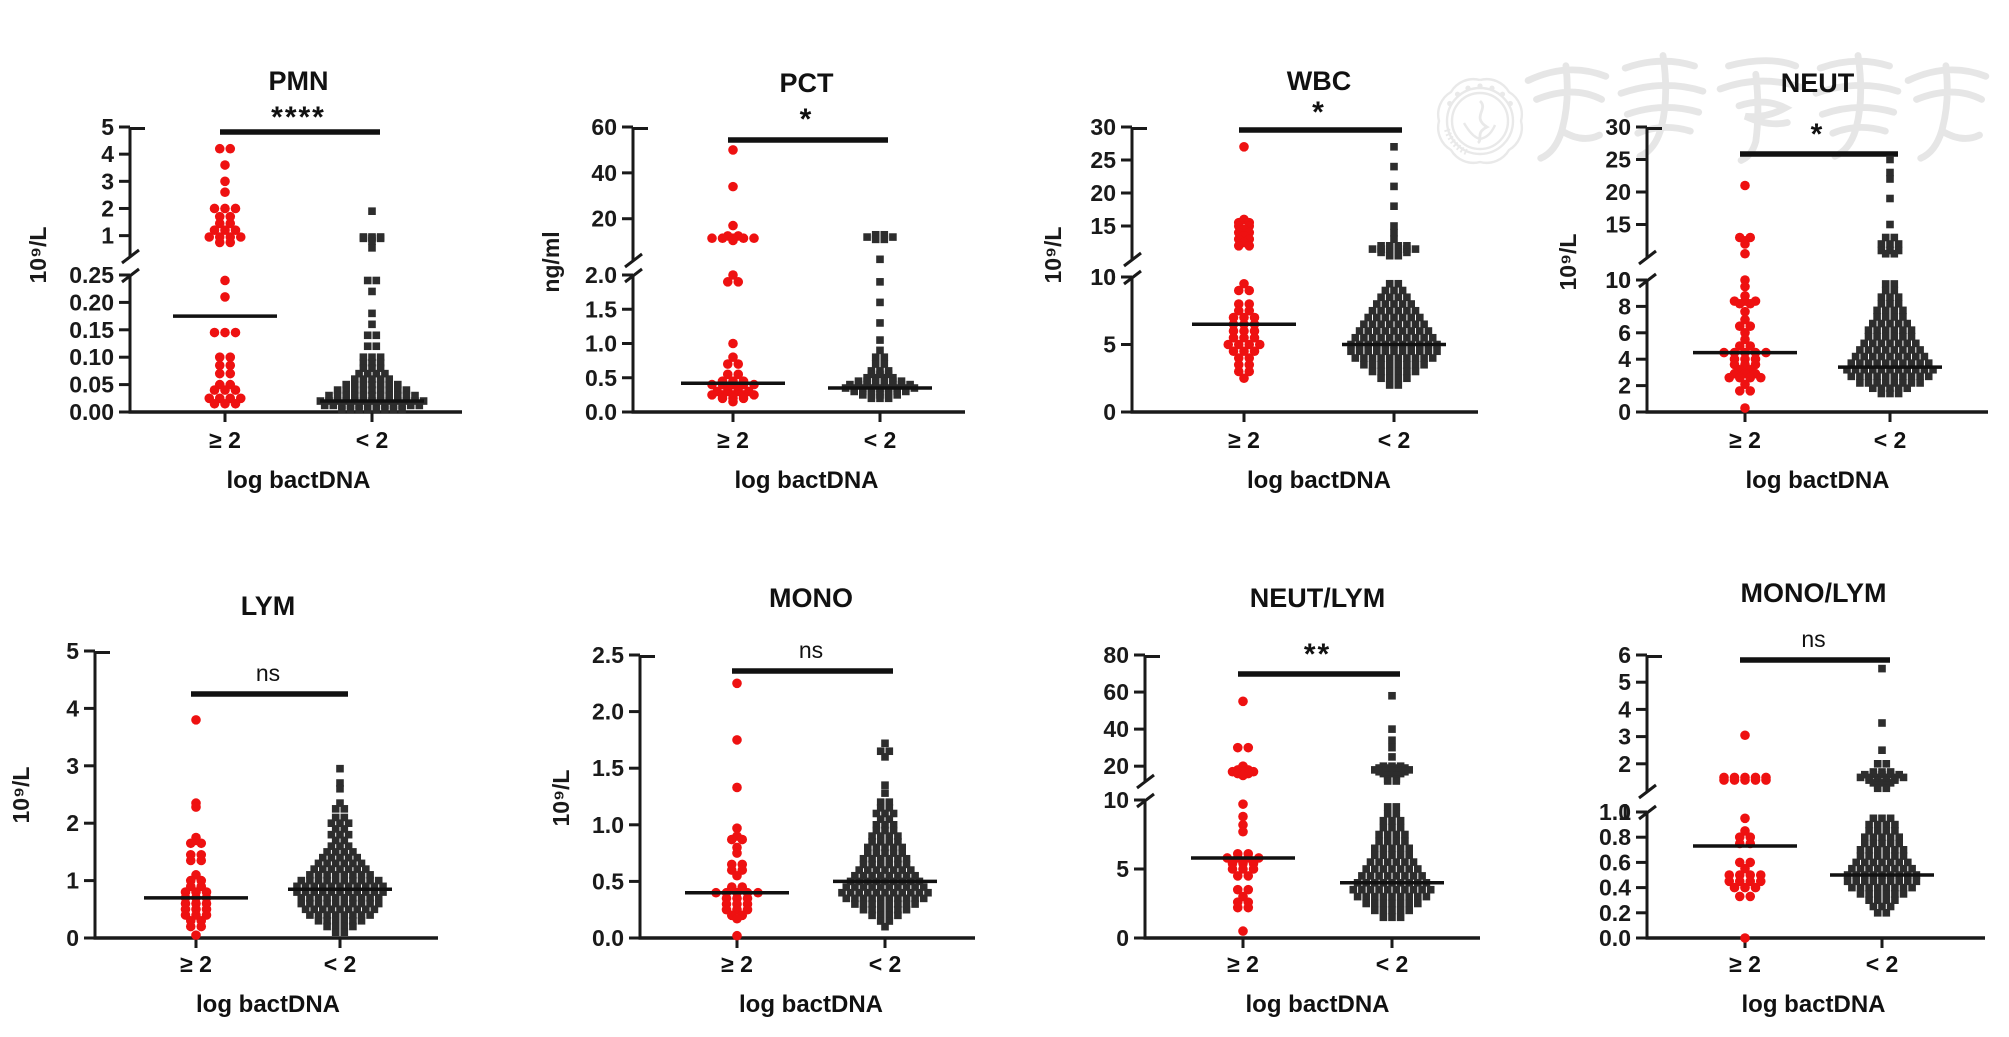 This screenshot has width=2009, height=1037. Describe the element at coordinates (616, 796) in the screenshot. I see `y-tick-labels: 0.0 0.5 1.0 1.5 2.0 2.5` at that location.